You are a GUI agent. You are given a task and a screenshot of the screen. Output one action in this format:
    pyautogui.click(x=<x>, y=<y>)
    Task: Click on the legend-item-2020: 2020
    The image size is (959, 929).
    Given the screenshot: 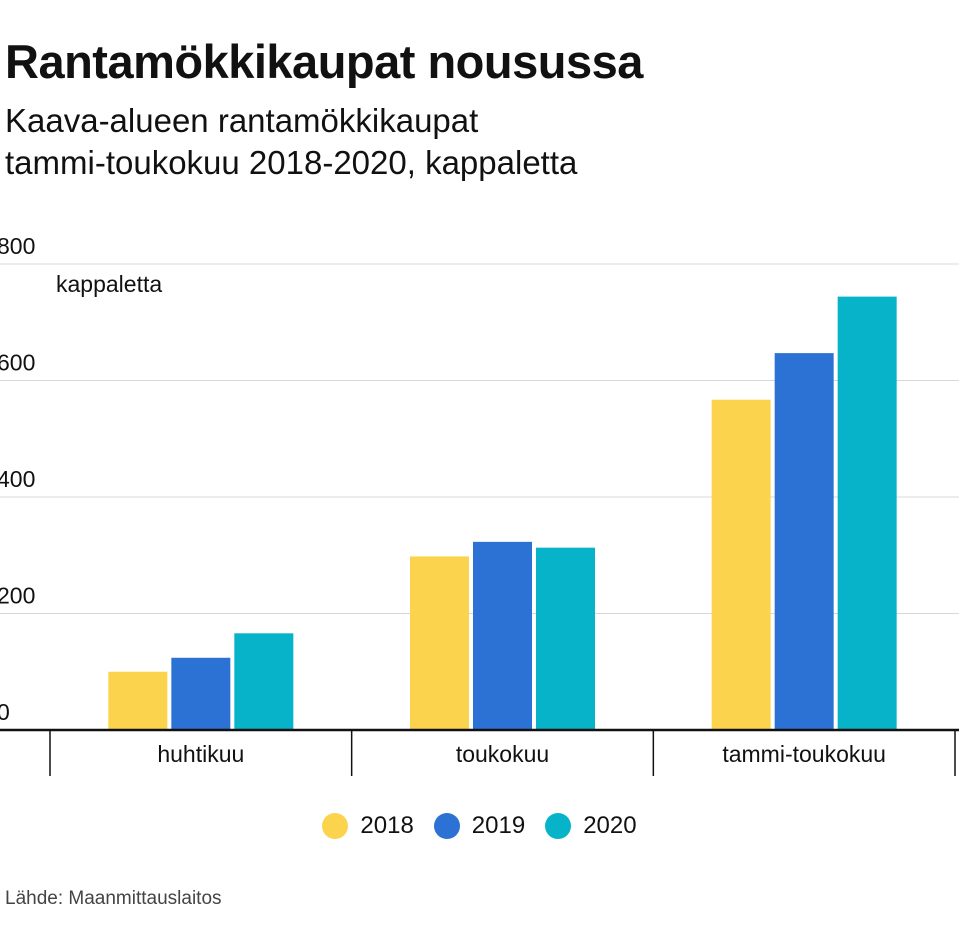 What is the action you would take?
    pyautogui.click(x=591, y=826)
    